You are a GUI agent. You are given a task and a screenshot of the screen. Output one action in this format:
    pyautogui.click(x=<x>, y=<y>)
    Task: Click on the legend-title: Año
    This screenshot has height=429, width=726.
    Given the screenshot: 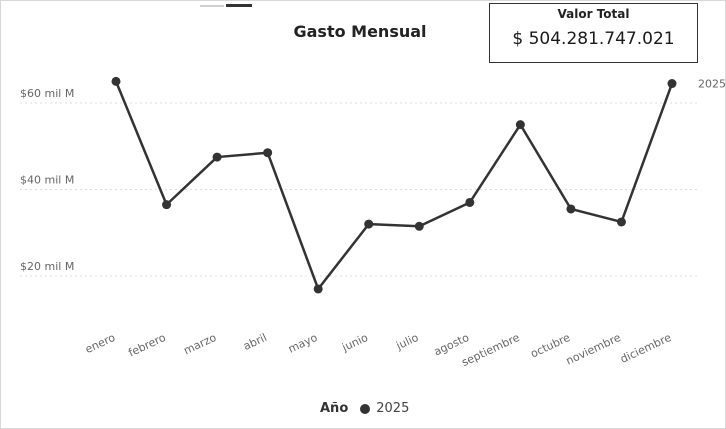 What is the action you would take?
    pyautogui.click(x=334, y=408)
    